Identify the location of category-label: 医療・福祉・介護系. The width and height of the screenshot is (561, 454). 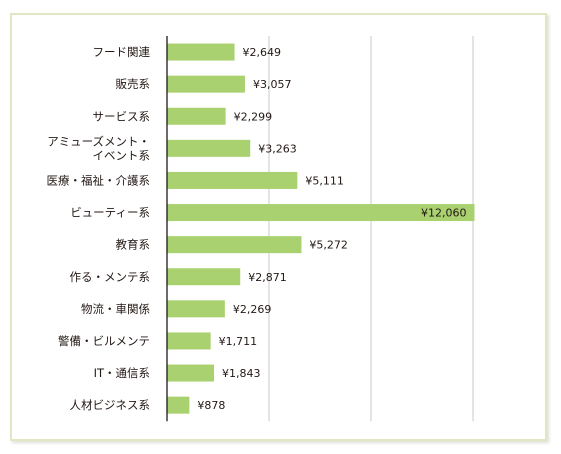
(99, 180).